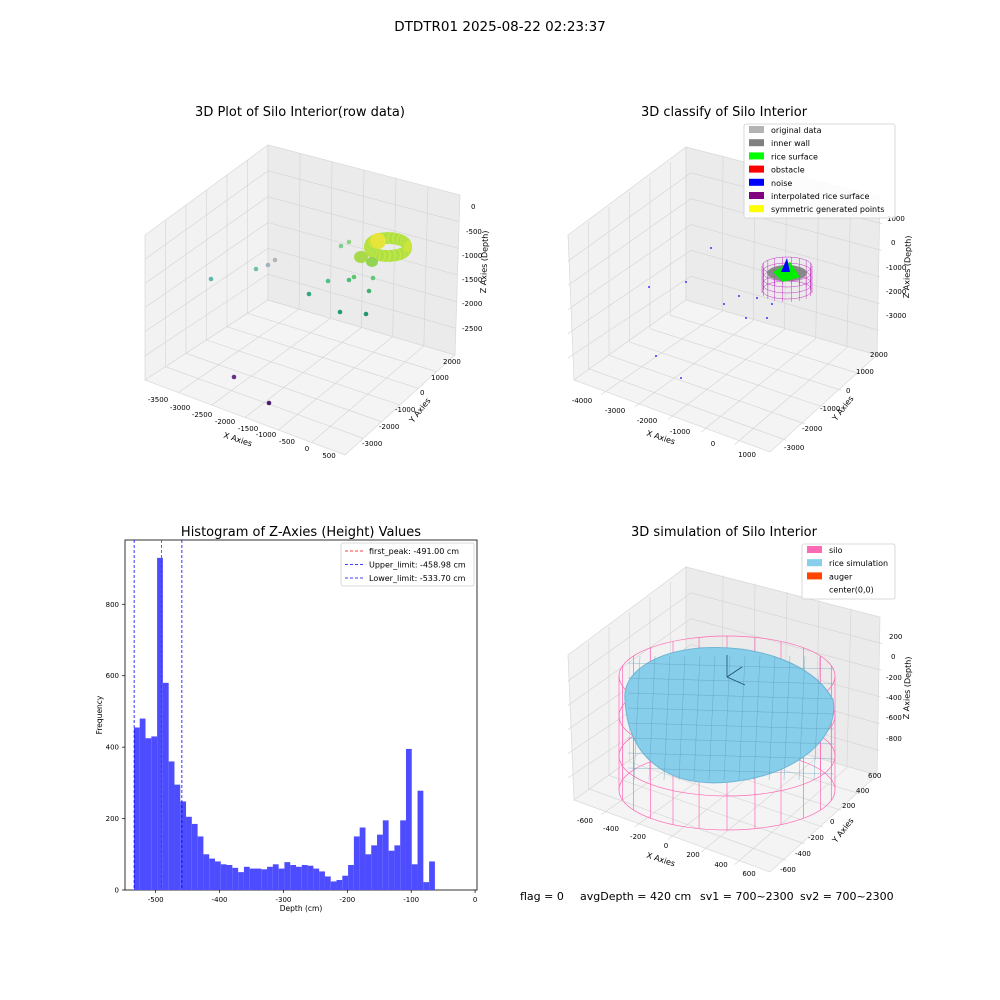 Image resolution: width=1000 pixels, height=1000 pixels. Describe the element at coordinates (896, 267) in the screenshot. I see `panel2-z-ticks: 1000 0 -1000 -2000 -3000` at that location.